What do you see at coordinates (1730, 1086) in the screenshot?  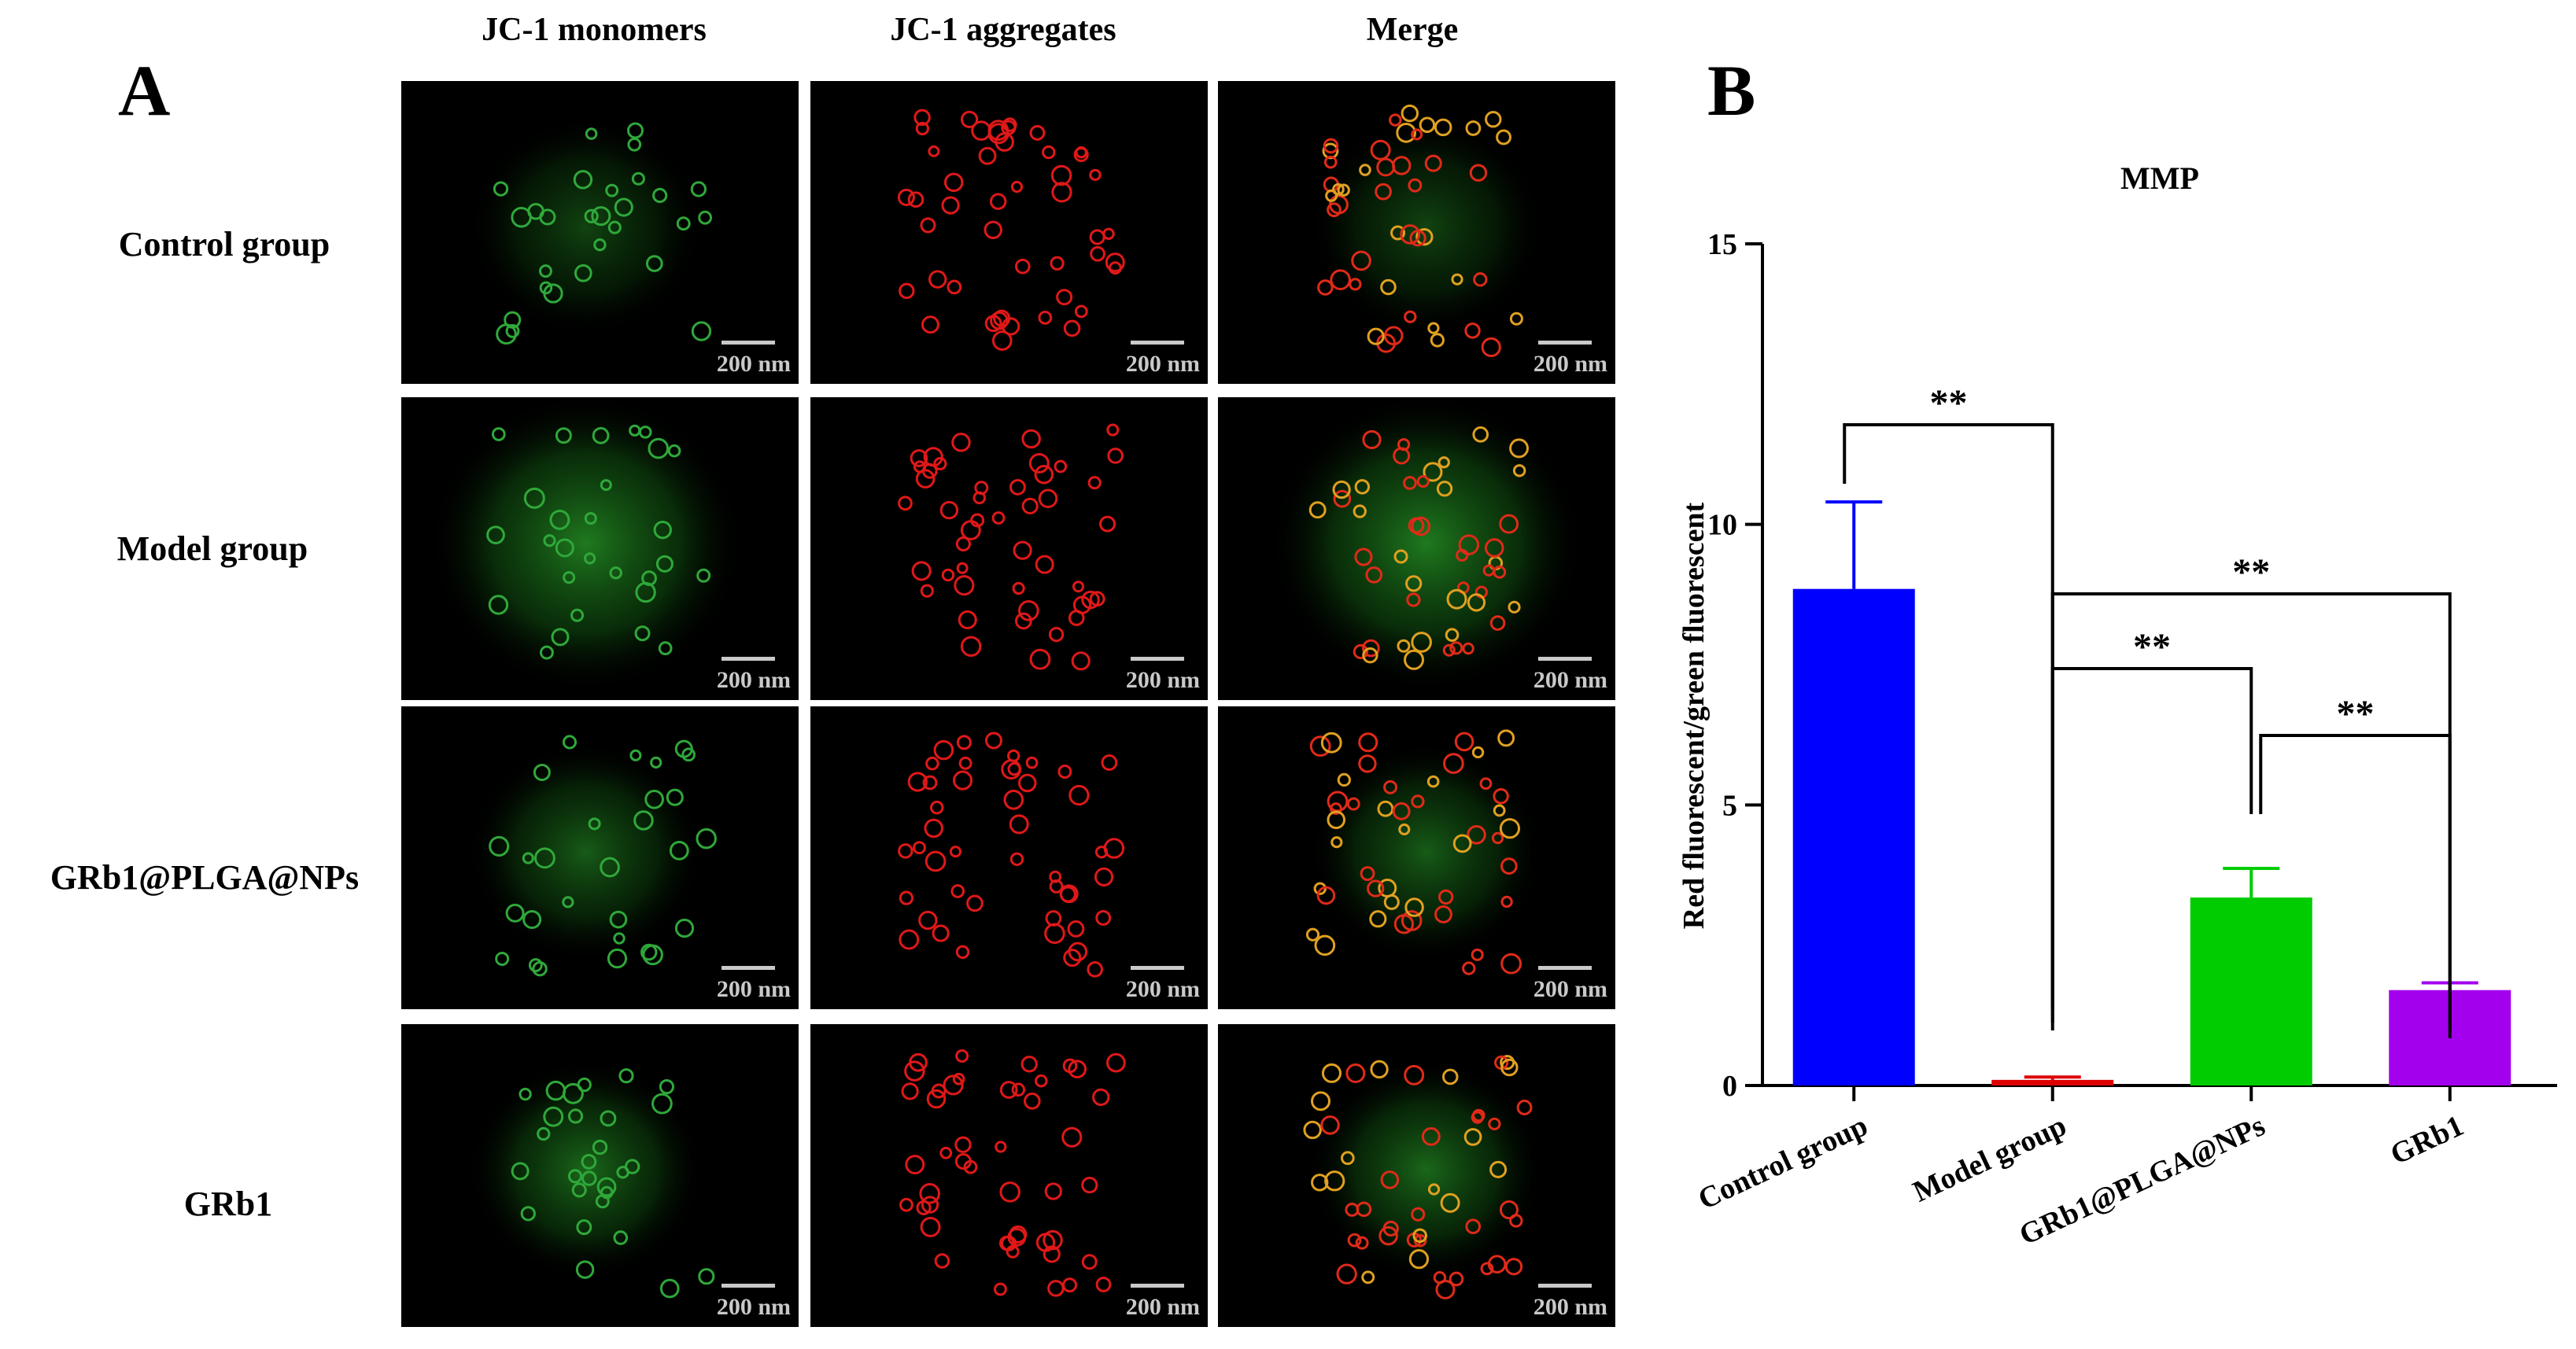 I see `y-tick-label: 0` at bounding box center [1730, 1086].